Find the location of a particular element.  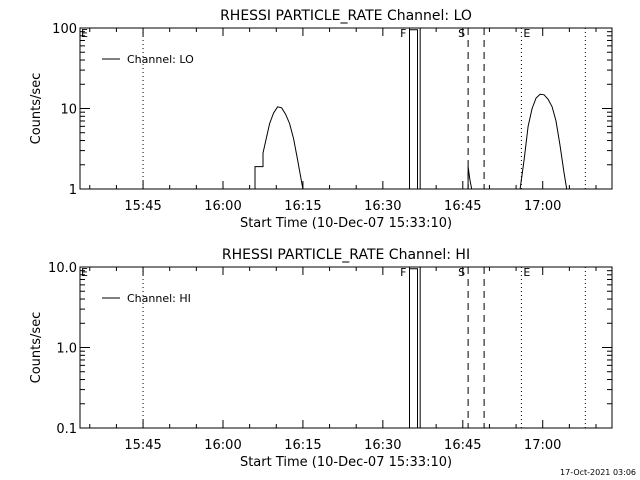

series-line-channel-hi is located at coordinates (413, 348).